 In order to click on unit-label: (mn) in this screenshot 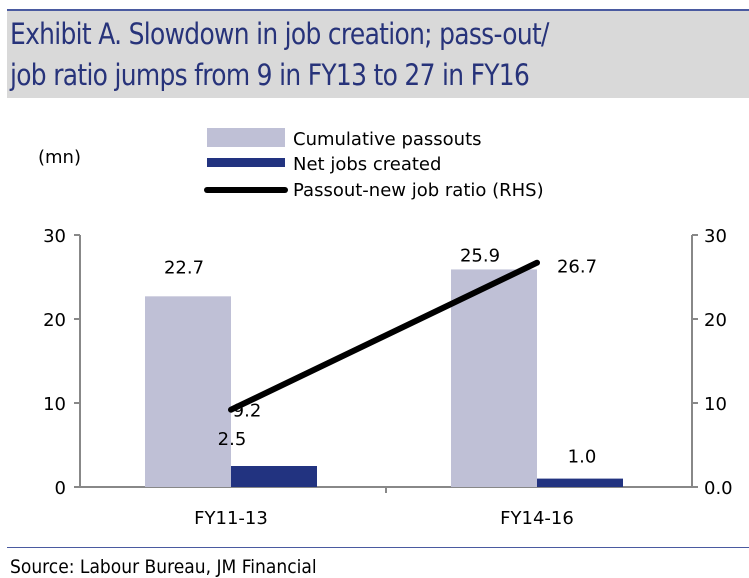, I will do `click(59, 157)`.